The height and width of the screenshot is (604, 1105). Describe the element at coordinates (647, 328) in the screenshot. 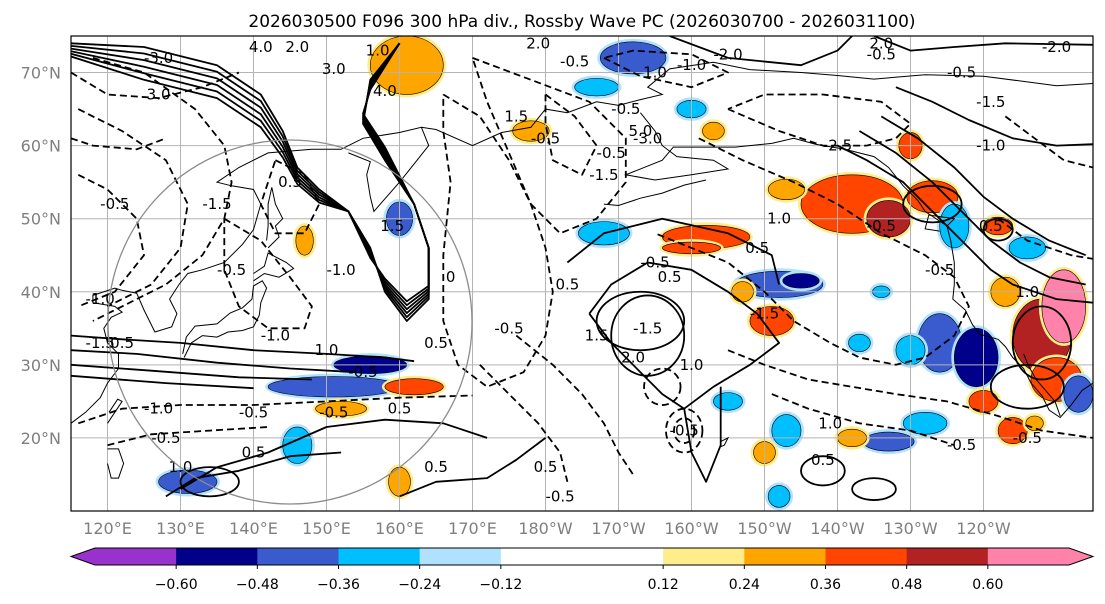

I see `contour-label-32: -1.5` at that location.